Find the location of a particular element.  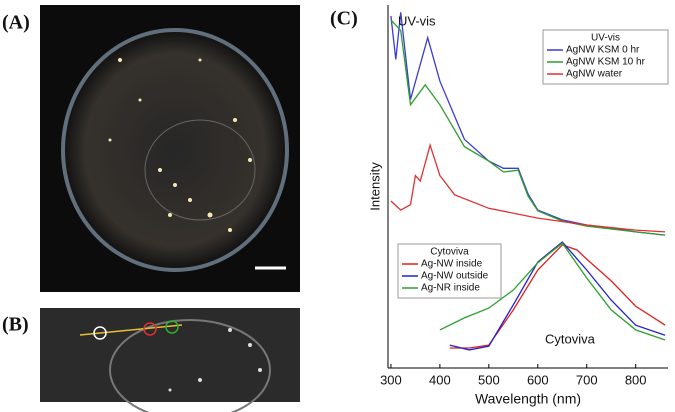

micrograph-b is located at coordinates (170, 360).